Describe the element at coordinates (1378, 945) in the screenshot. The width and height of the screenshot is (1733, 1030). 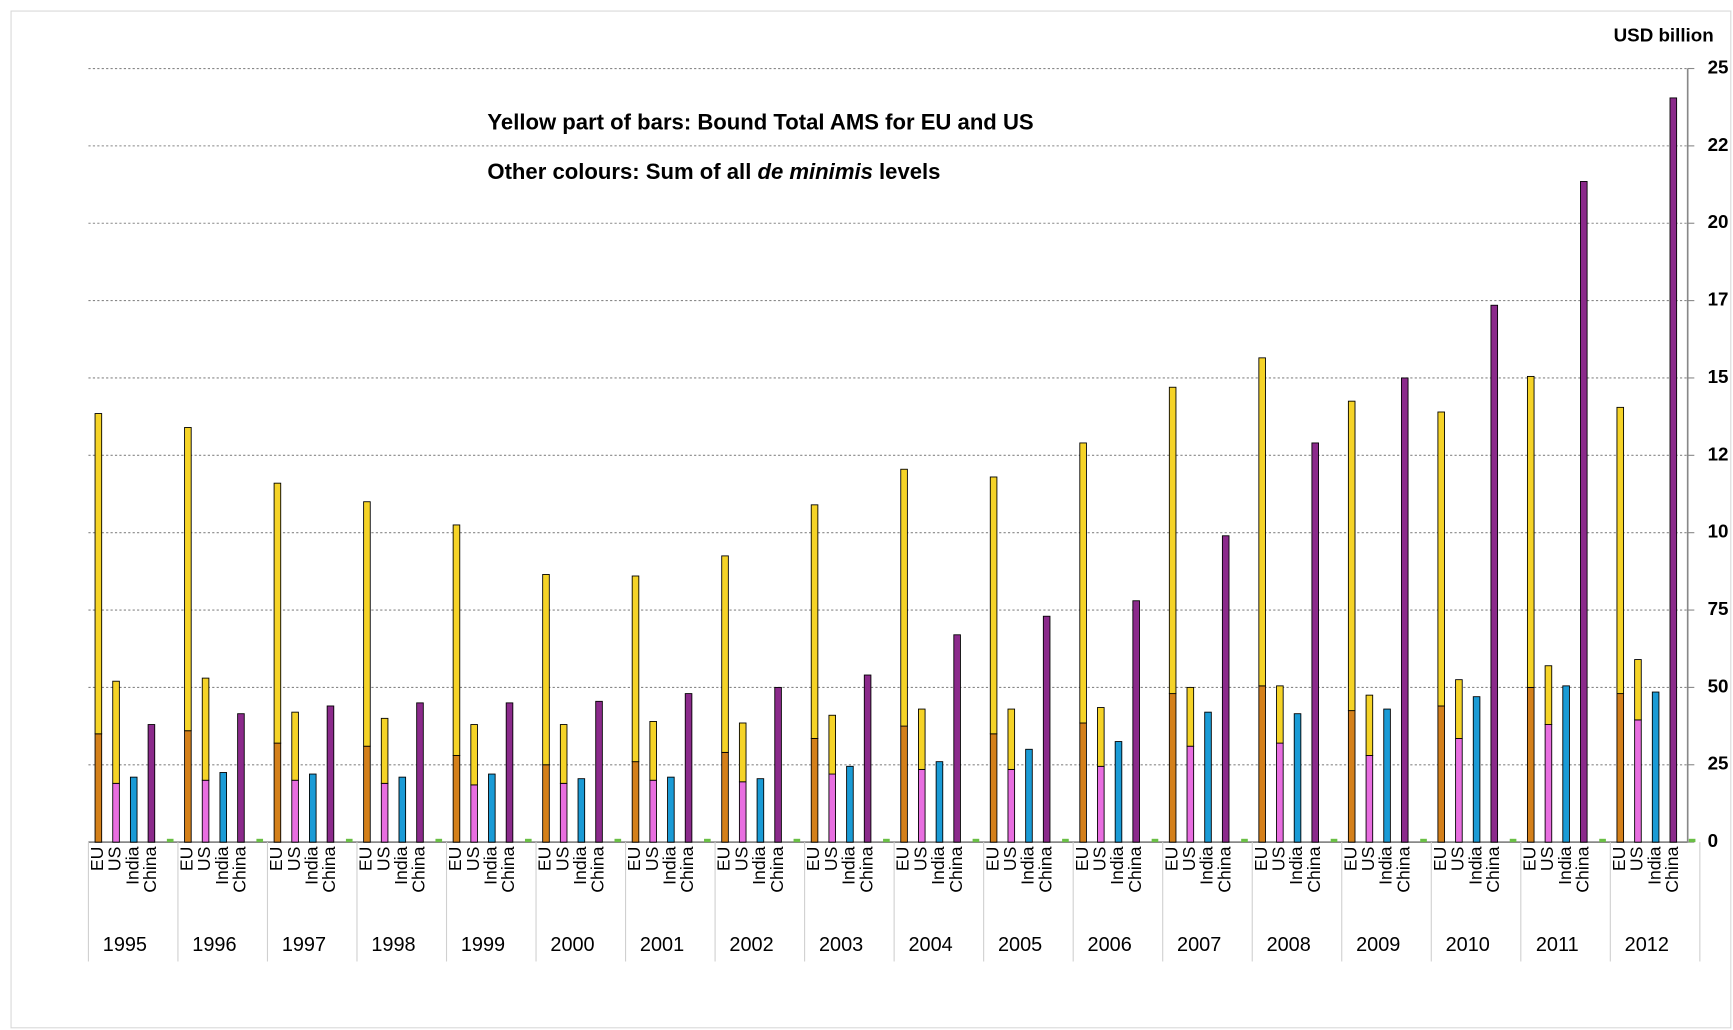
I see `x-tick-label: 2009` at that location.